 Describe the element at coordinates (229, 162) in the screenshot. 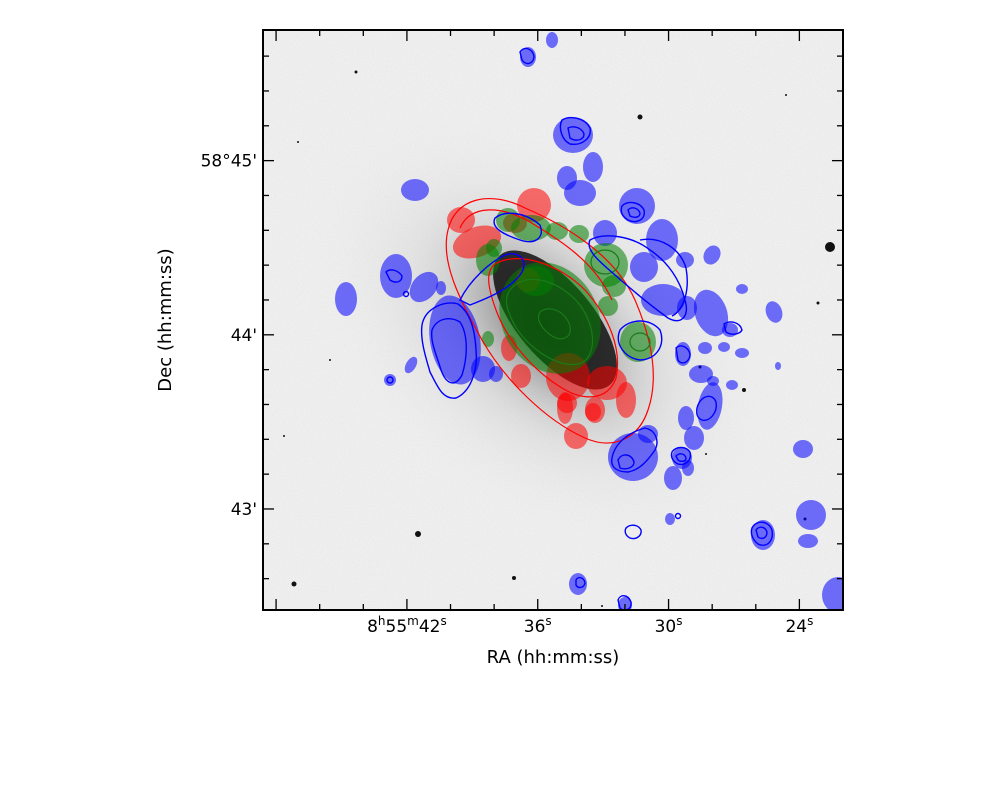

I see `y-tick-label: 58°45'` at that location.